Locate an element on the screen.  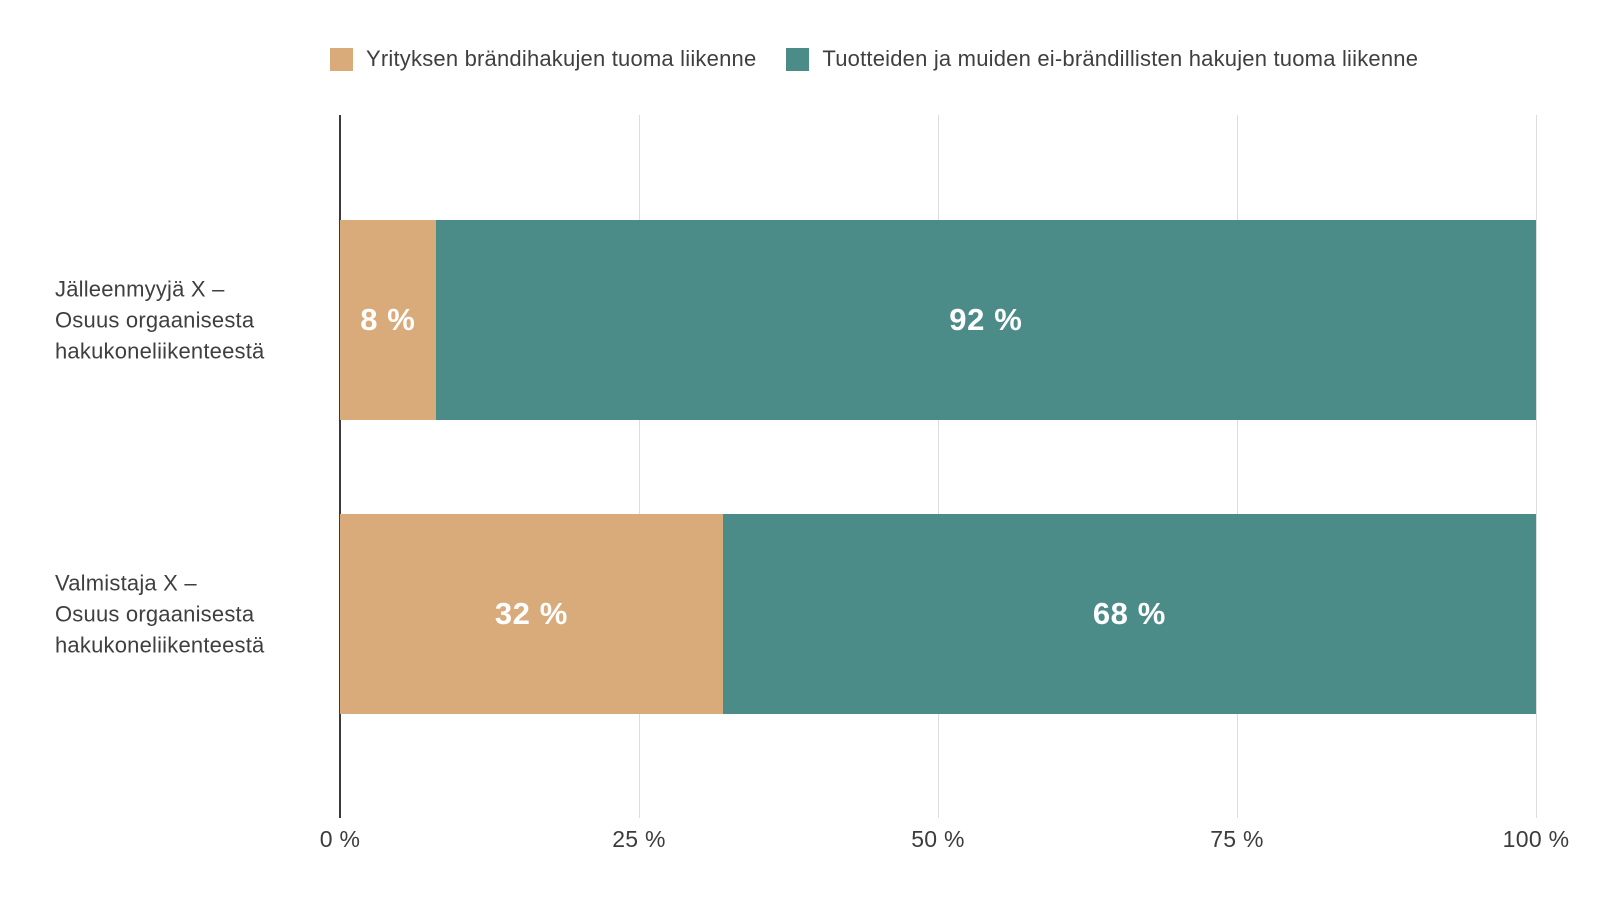
bar-segment-row1-series1: 68 % is located at coordinates (1129, 614).